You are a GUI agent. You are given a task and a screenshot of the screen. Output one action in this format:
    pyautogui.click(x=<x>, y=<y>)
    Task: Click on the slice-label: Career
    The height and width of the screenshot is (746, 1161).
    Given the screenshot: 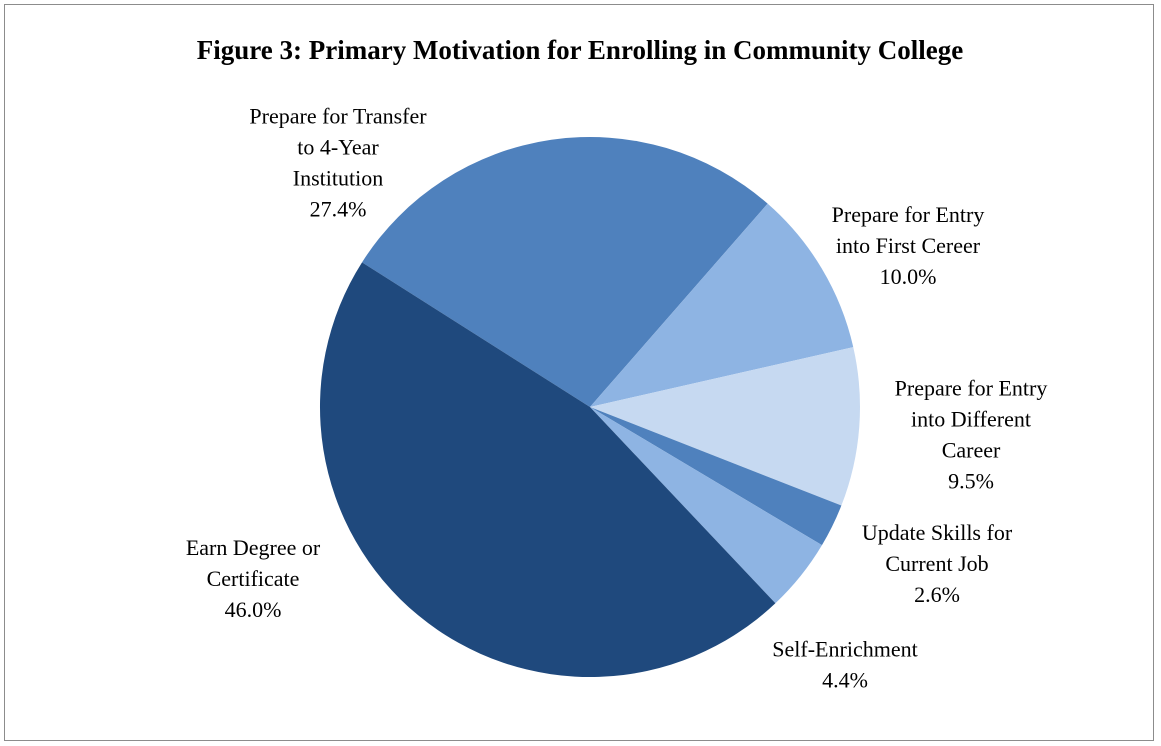 What is the action you would take?
    pyautogui.click(x=971, y=450)
    